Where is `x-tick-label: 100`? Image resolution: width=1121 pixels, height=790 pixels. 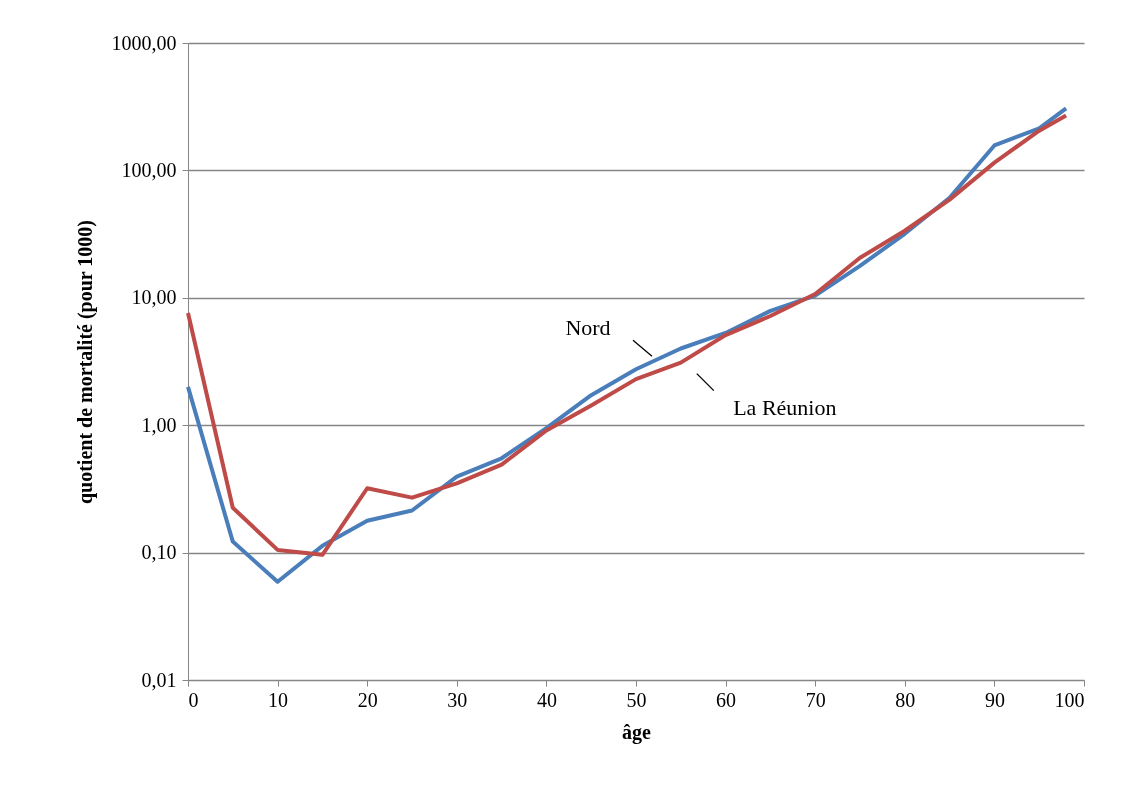
x-tick-label: 100 is located at coordinates (1069, 699).